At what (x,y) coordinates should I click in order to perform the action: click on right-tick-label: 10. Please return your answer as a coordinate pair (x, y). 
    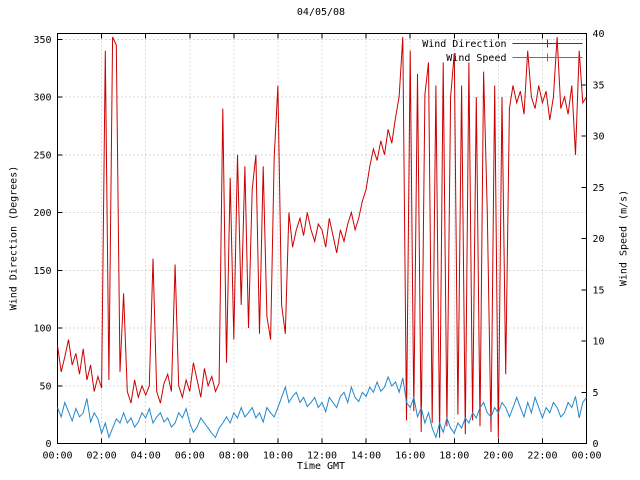
    Looking at the image, I should click on (599, 342).